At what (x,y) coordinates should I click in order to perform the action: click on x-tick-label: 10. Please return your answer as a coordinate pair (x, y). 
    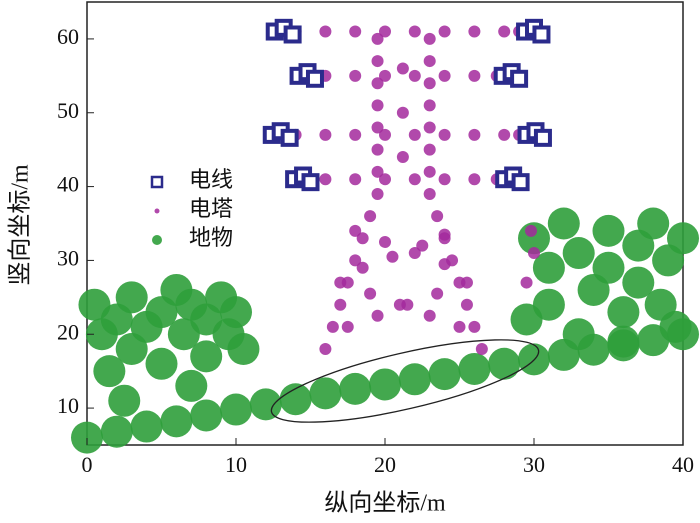
    Looking at the image, I should click on (236, 464).